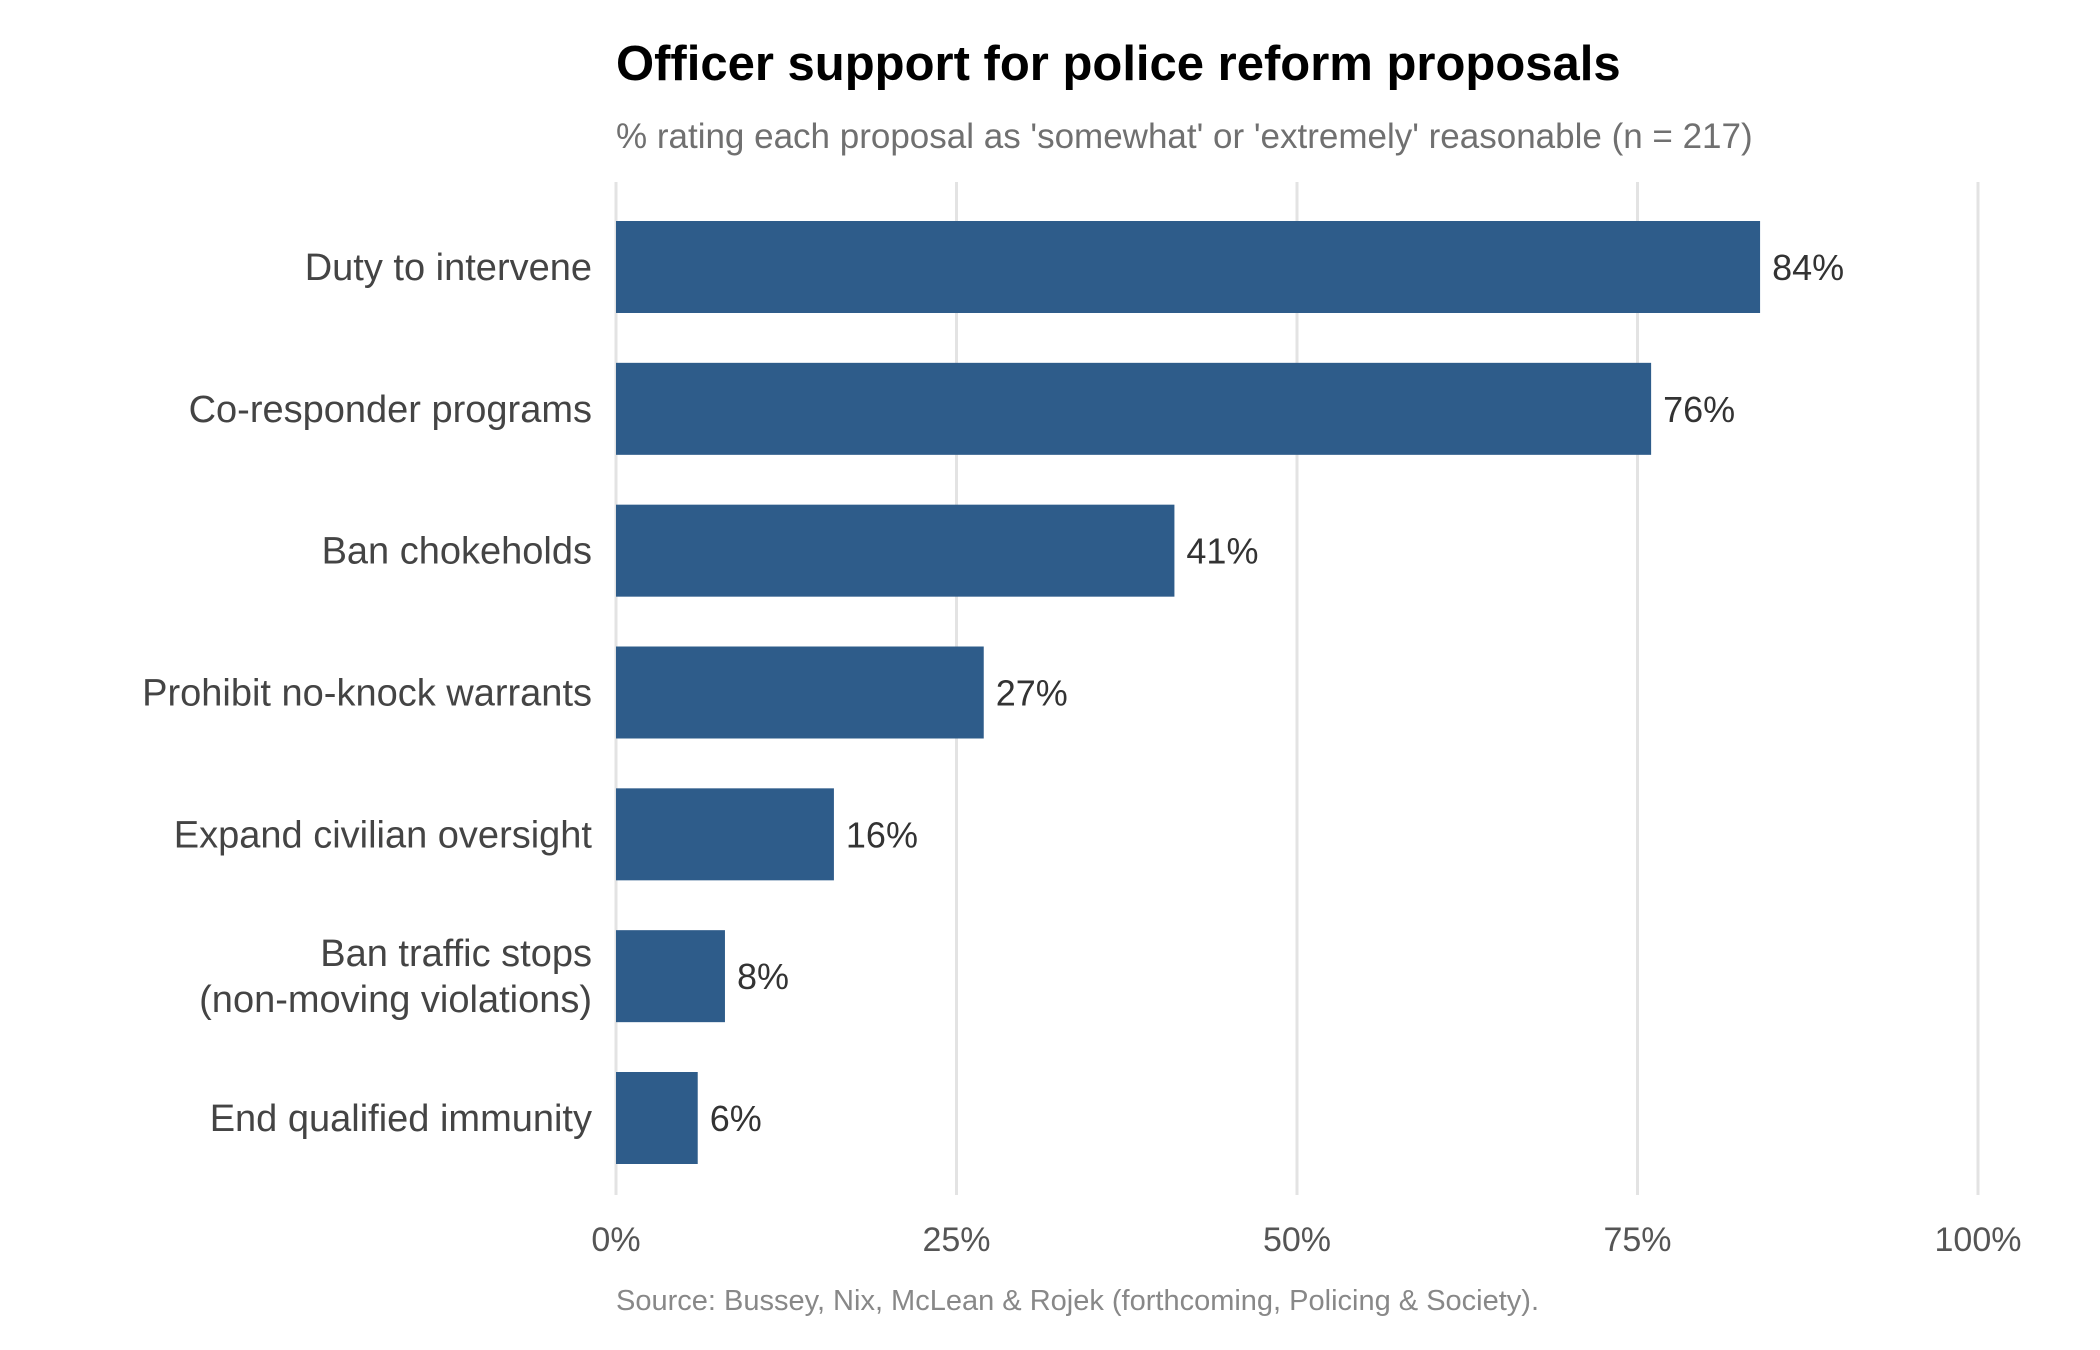  I want to click on category-label: Duty to intervene, so click(448, 268).